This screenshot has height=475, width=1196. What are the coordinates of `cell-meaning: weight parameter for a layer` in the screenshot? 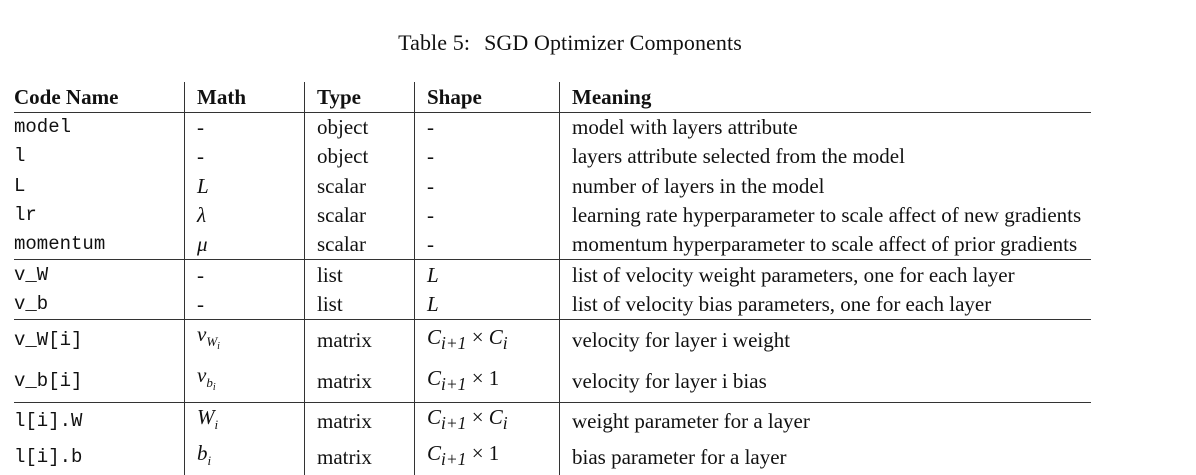 It's located at (825, 421).